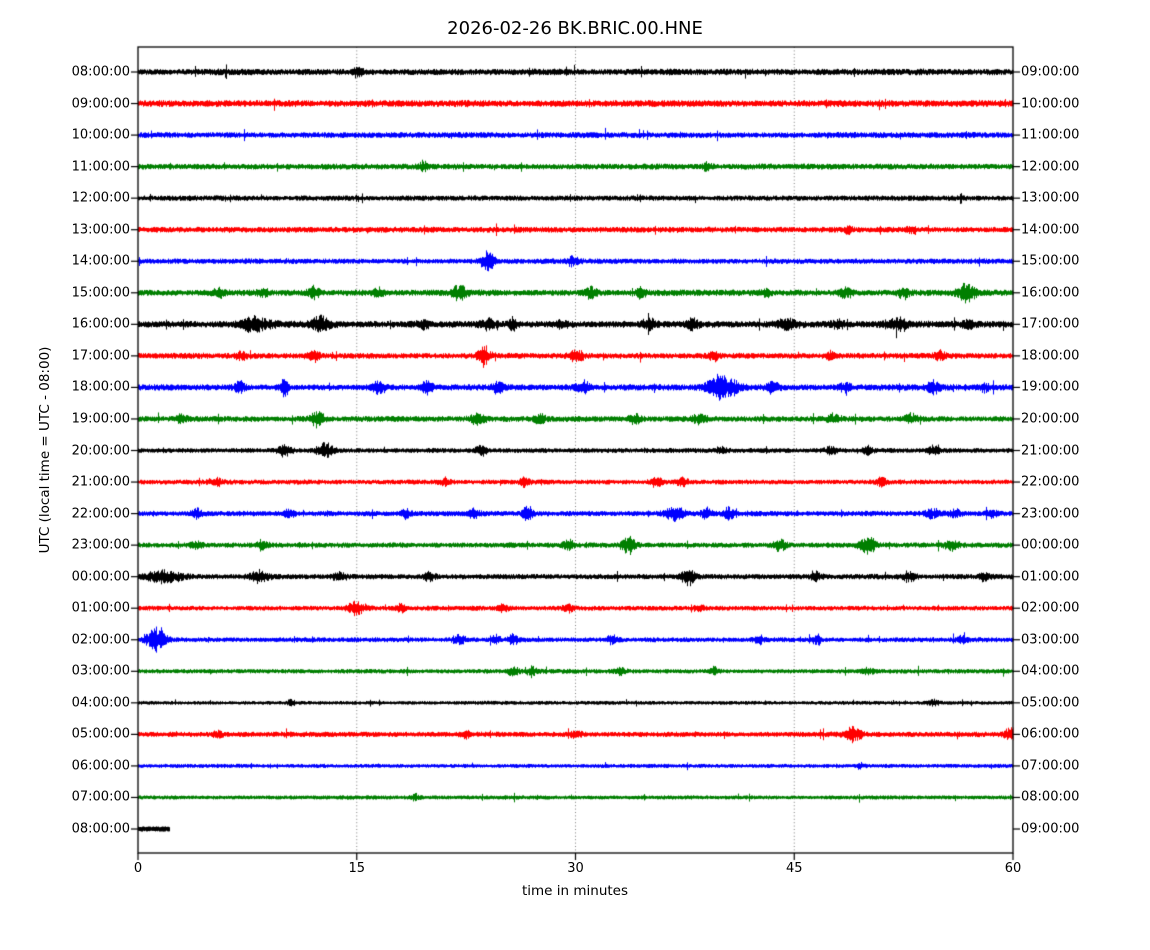 The image size is (1150, 950). I want to click on plot-title: 2026-02-26 BK.BRIC.00.HNE, so click(575, 28).